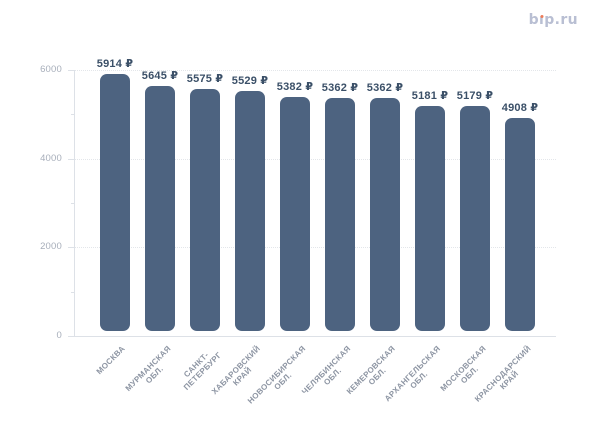 The height and width of the screenshot is (427, 600). I want to click on bar-value-label: 4908 ₽, so click(520, 108).